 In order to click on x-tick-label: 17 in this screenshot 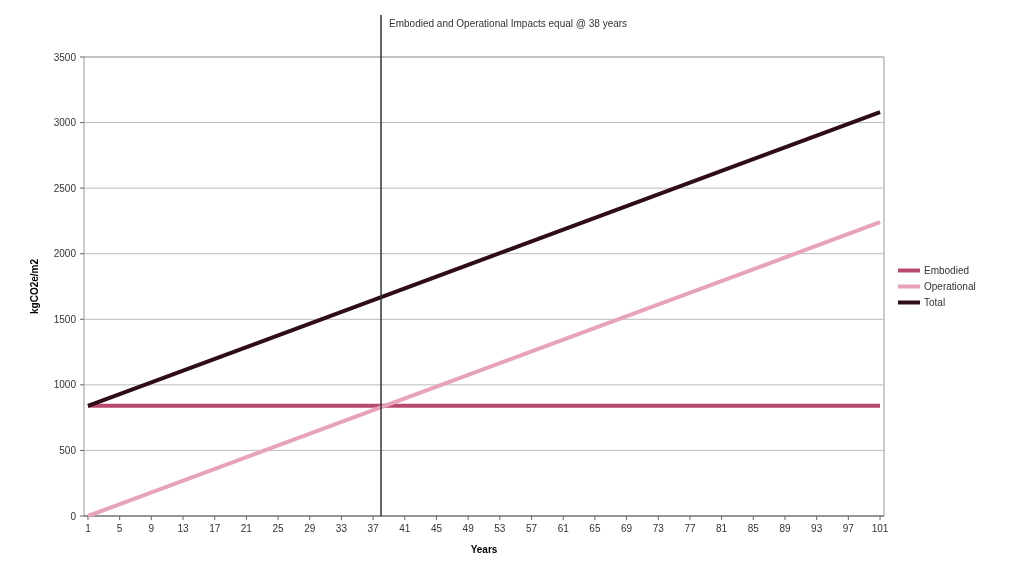, I will do `click(215, 528)`.